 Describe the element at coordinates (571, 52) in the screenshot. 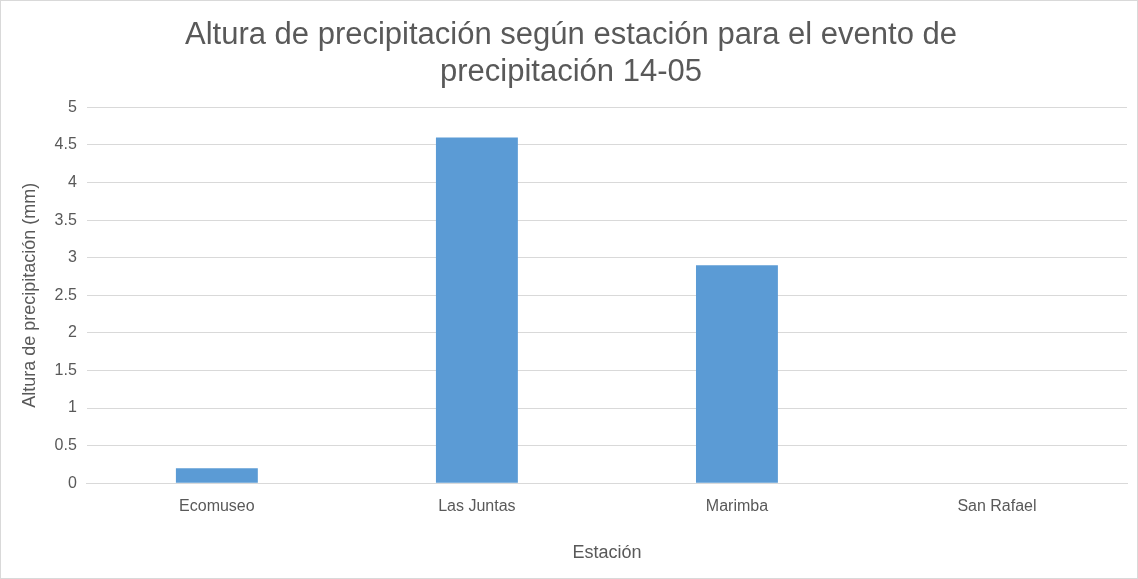

I see `chart-title: Altura de precipitación según estación para el evento de precipitación 14-05` at that location.